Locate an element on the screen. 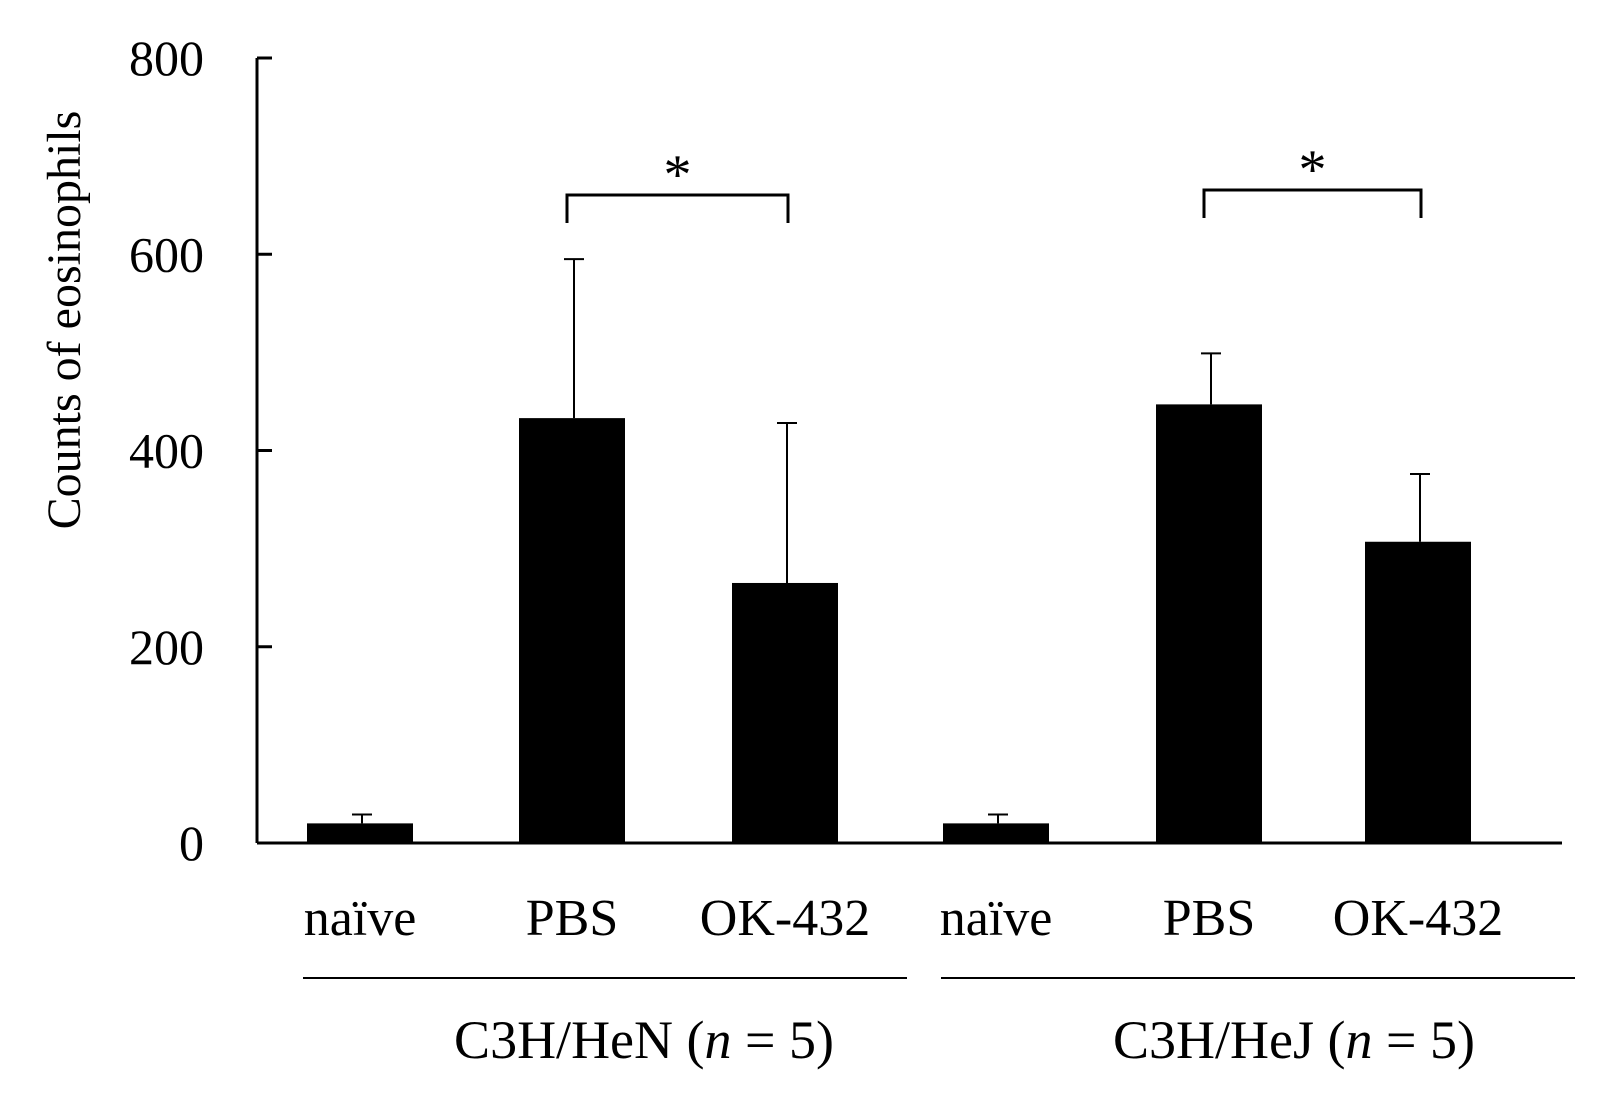  y-tick-label: 0 is located at coordinates (191, 843).